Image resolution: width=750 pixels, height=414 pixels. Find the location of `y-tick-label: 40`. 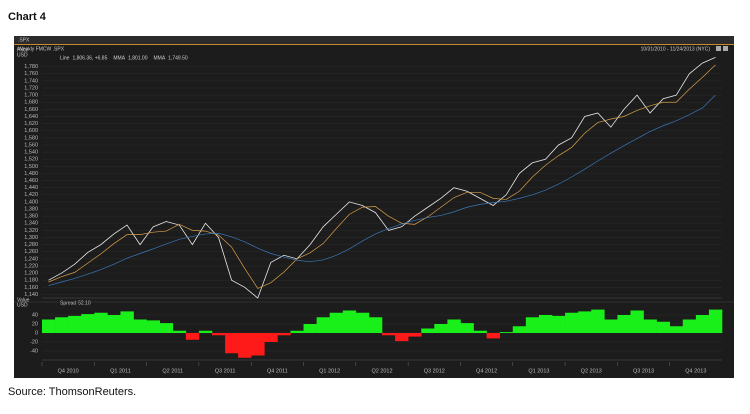

y-tick-label: 40 is located at coordinates (35, 315).